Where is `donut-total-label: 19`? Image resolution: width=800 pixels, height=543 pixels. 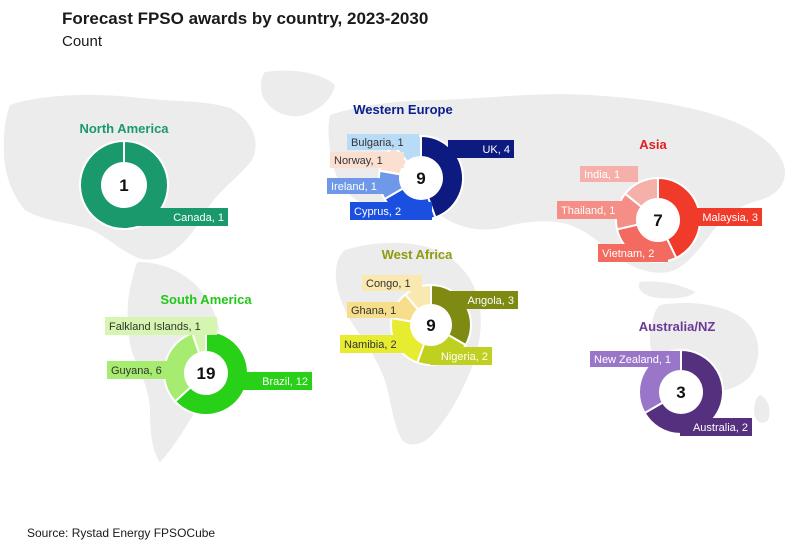
donut-total-label: 19 is located at coordinates (206, 373).